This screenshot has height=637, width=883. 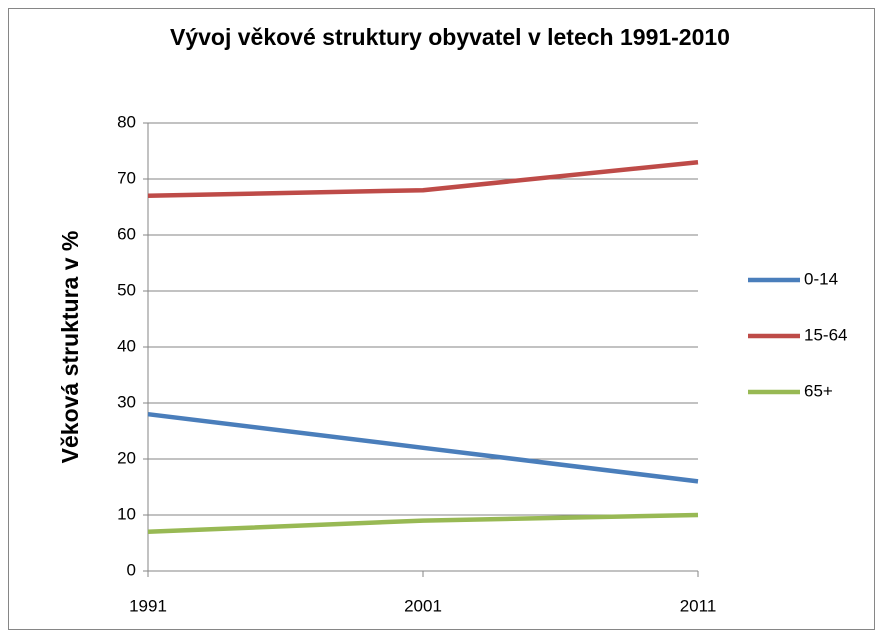 I want to click on x-tick-label: 2001, so click(x=423, y=605).